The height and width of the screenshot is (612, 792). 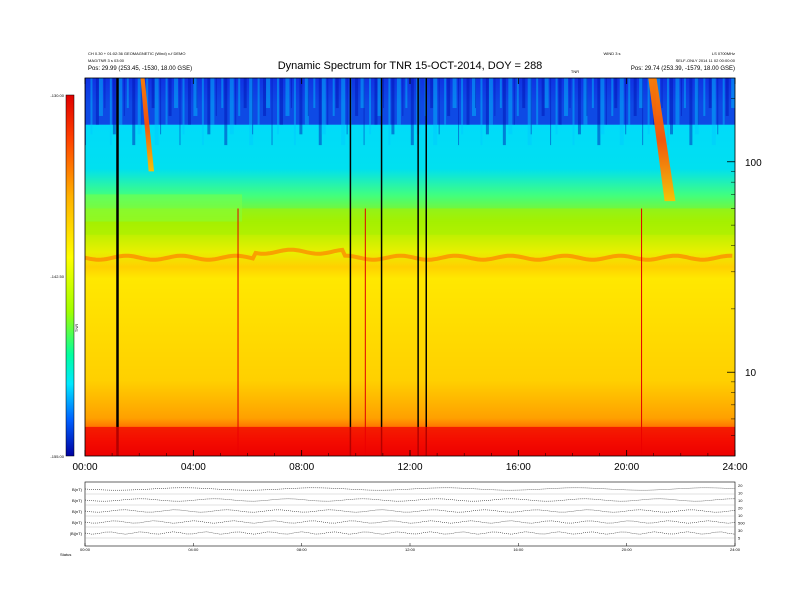 I want to click on colorbar, so click(x=70, y=275).